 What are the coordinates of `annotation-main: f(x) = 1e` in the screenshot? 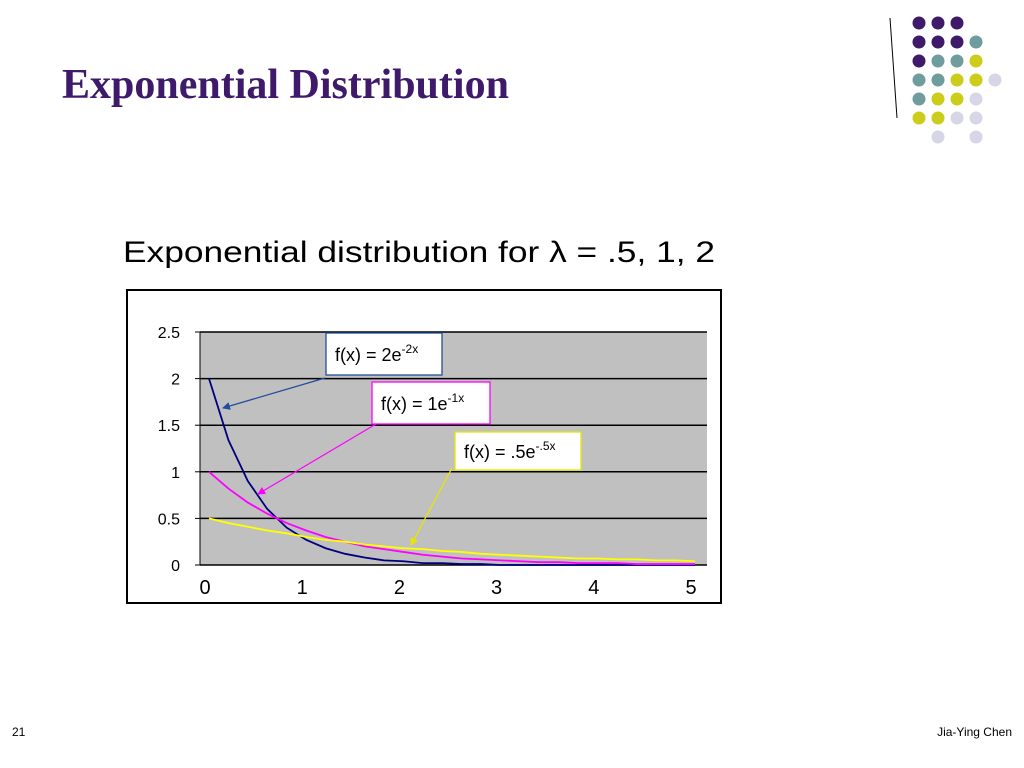 It's located at (414, 404).